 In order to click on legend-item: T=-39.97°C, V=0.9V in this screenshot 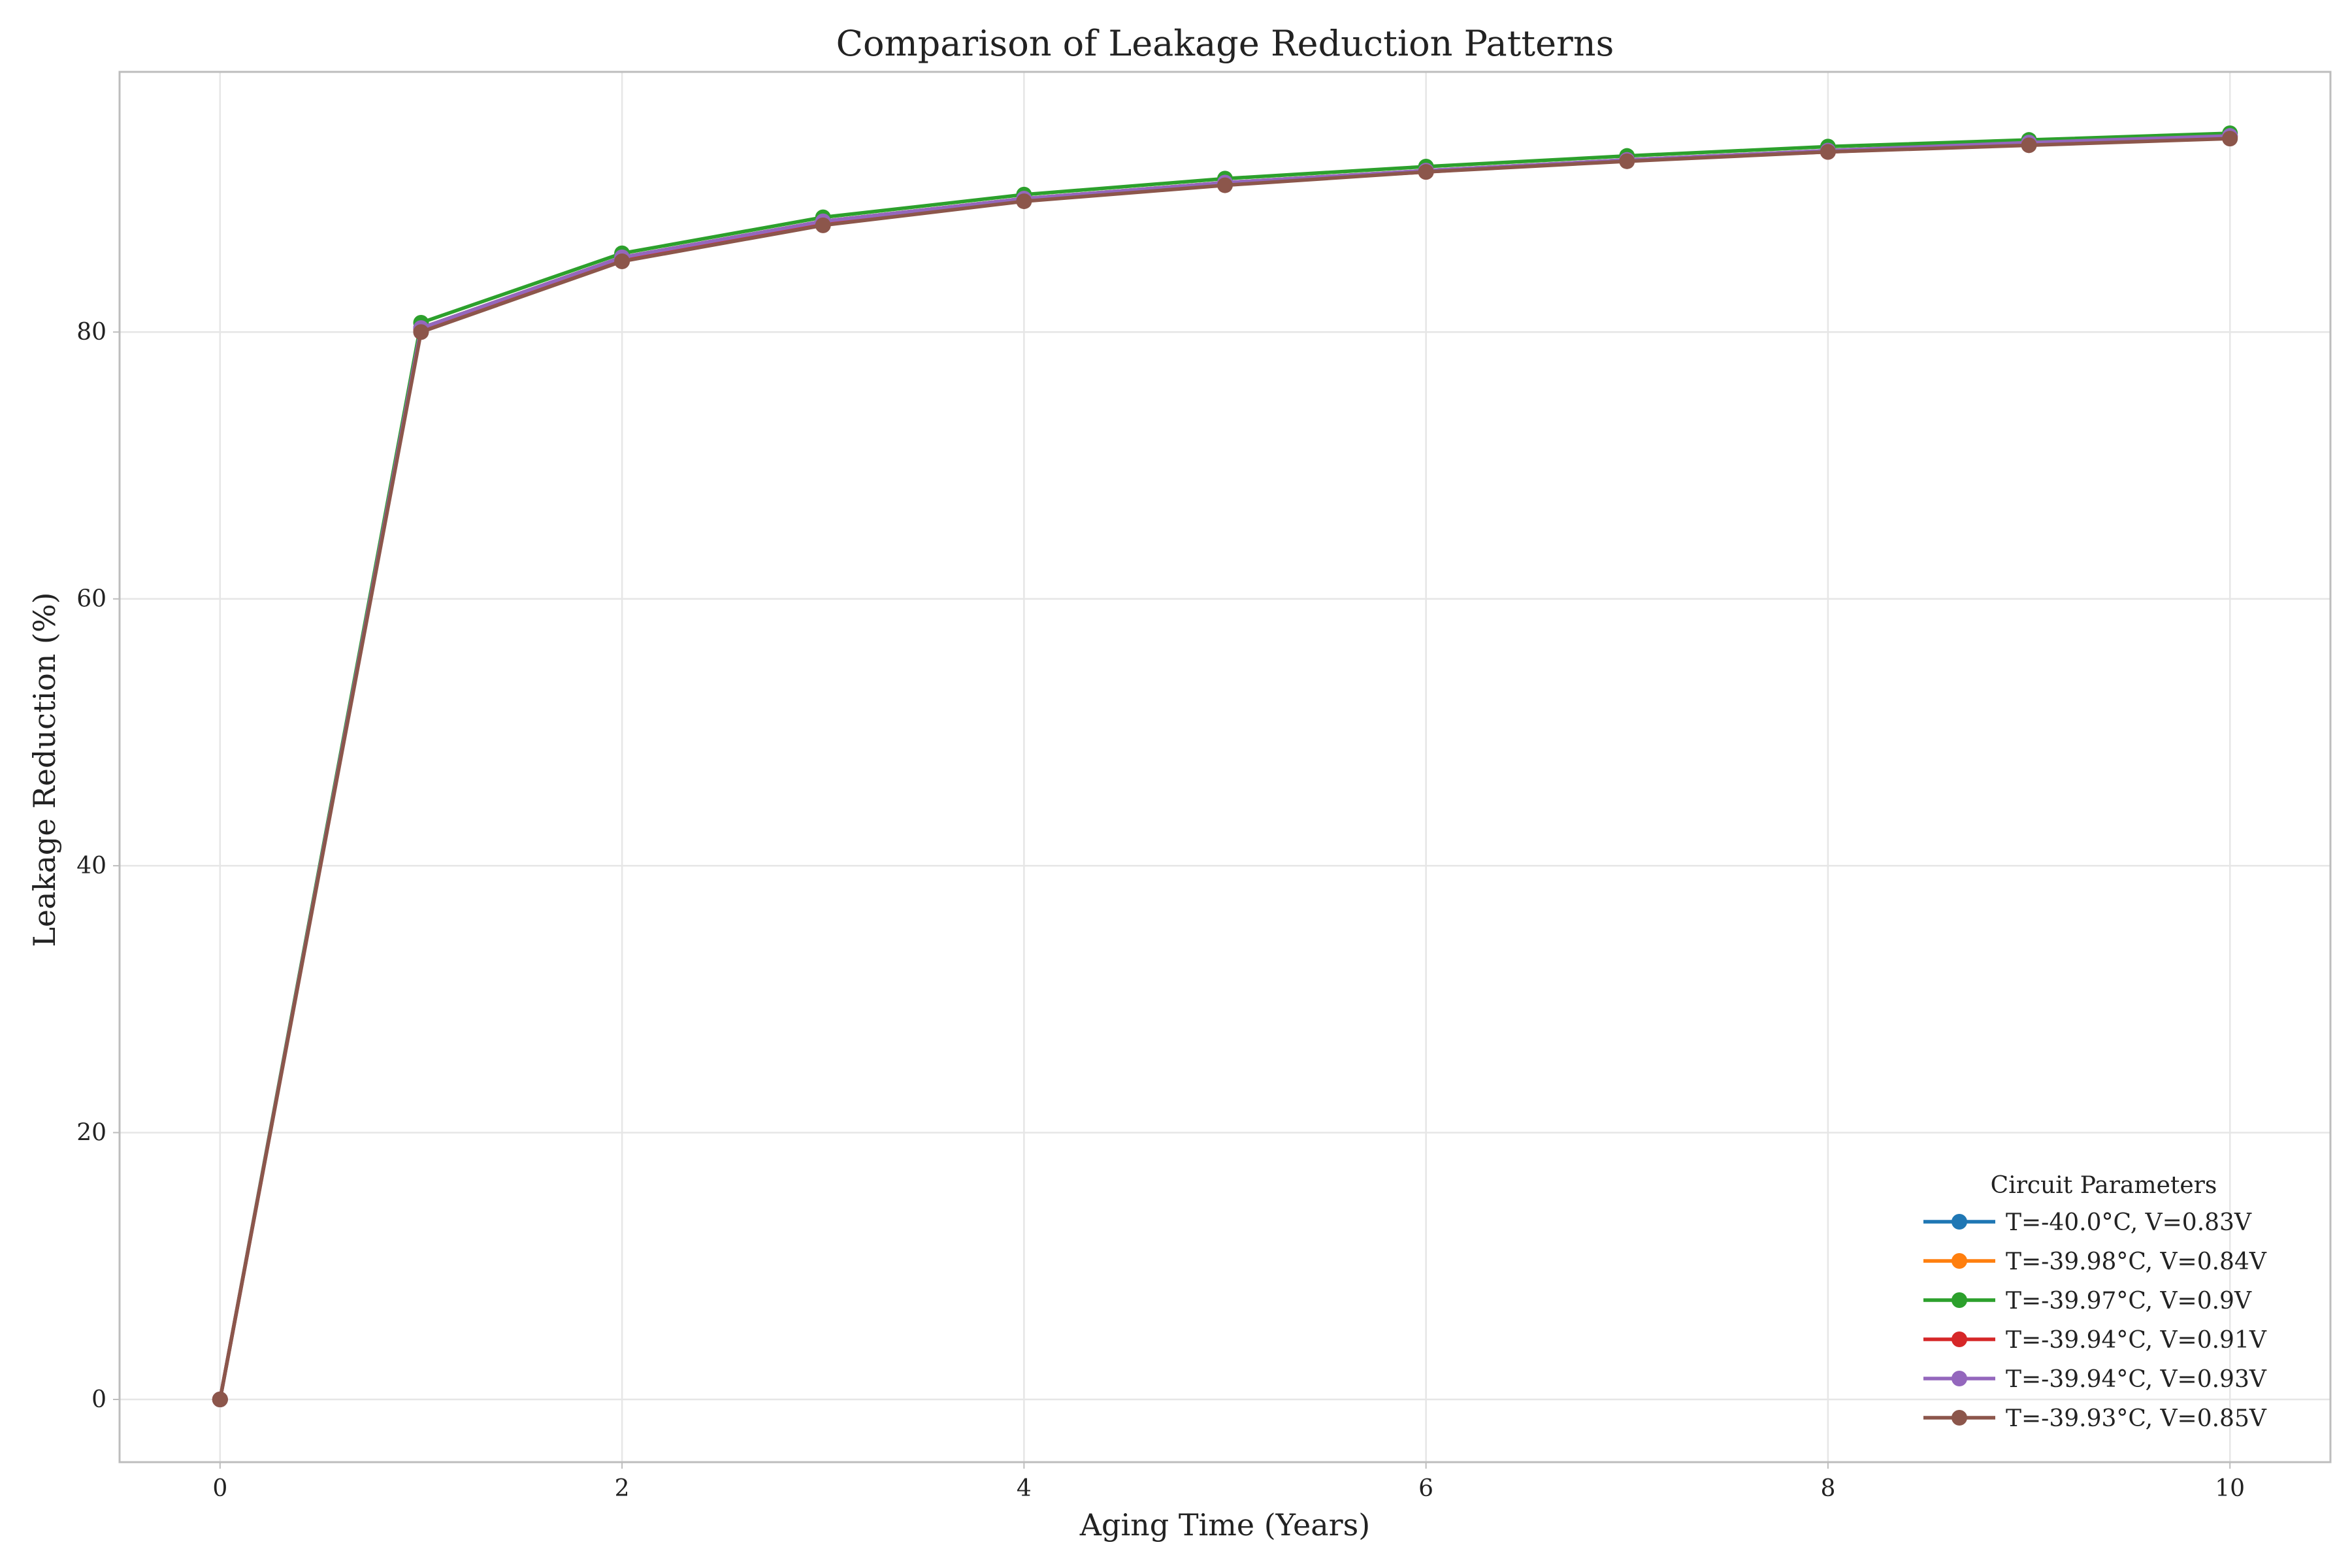, I will do `click(2087, 1301)`.